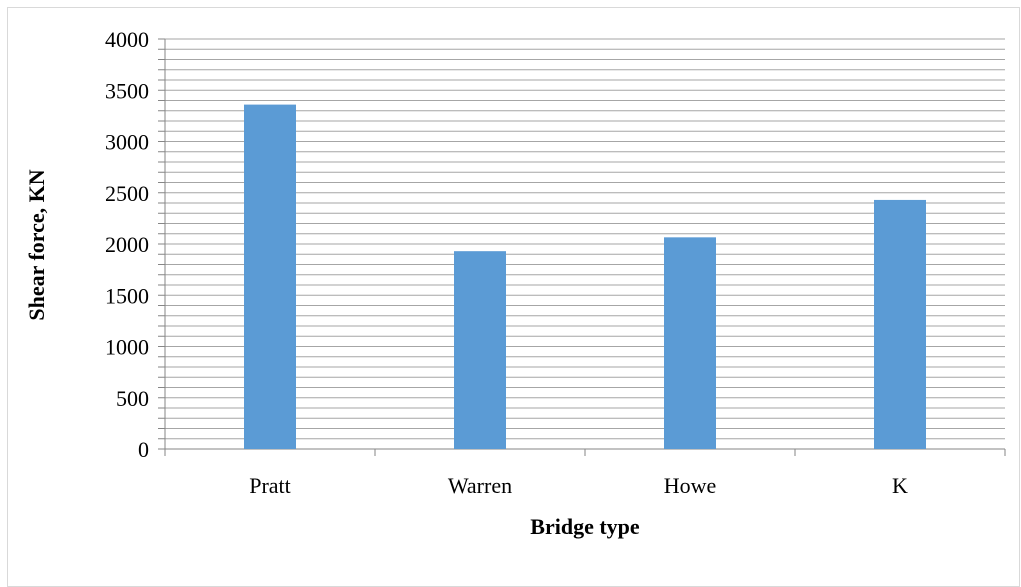 The height and width of the screenshot is (587, 1021). What do you see at coordinates (585, 526) in the screenshot?
I see `x-axis-title: Bridge type` at bounding box center [585, 526].